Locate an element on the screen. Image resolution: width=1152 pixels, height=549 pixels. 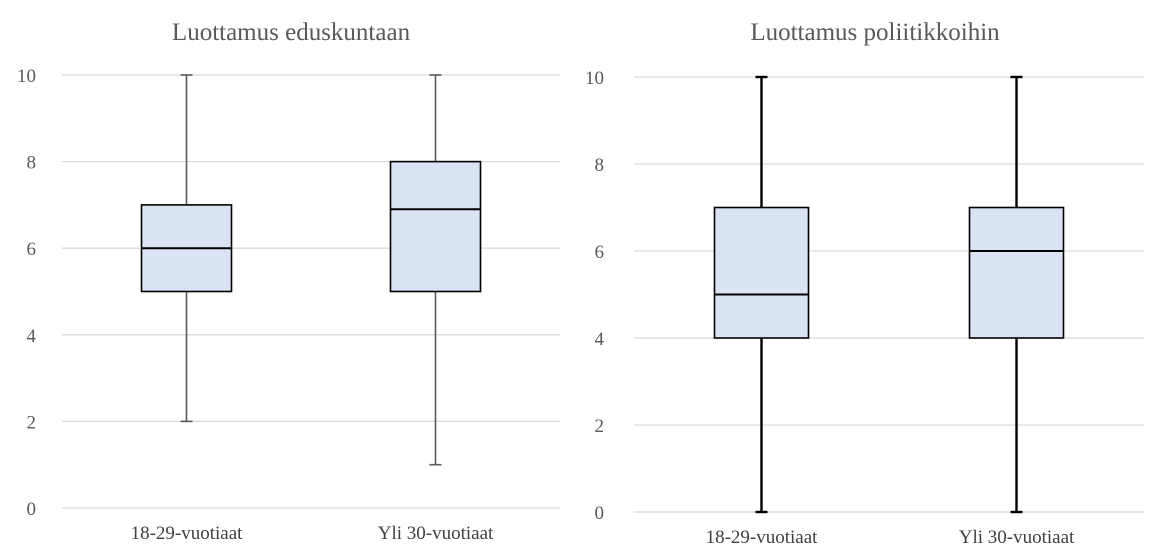
chart-title: Luottamus eduskuntaan is located at coordinates (291, 32).